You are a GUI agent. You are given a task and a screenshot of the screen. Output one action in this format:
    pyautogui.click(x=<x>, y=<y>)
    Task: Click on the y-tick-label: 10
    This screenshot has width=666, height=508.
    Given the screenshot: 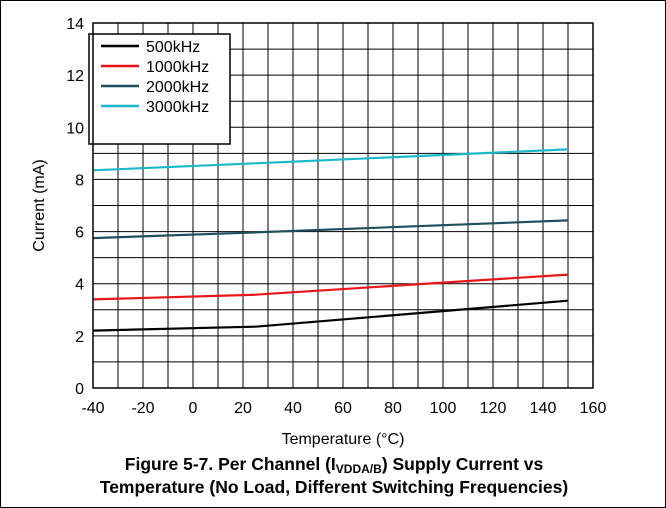 What is the action you would take?
    pyautogui.click(x=75, y=128)
    